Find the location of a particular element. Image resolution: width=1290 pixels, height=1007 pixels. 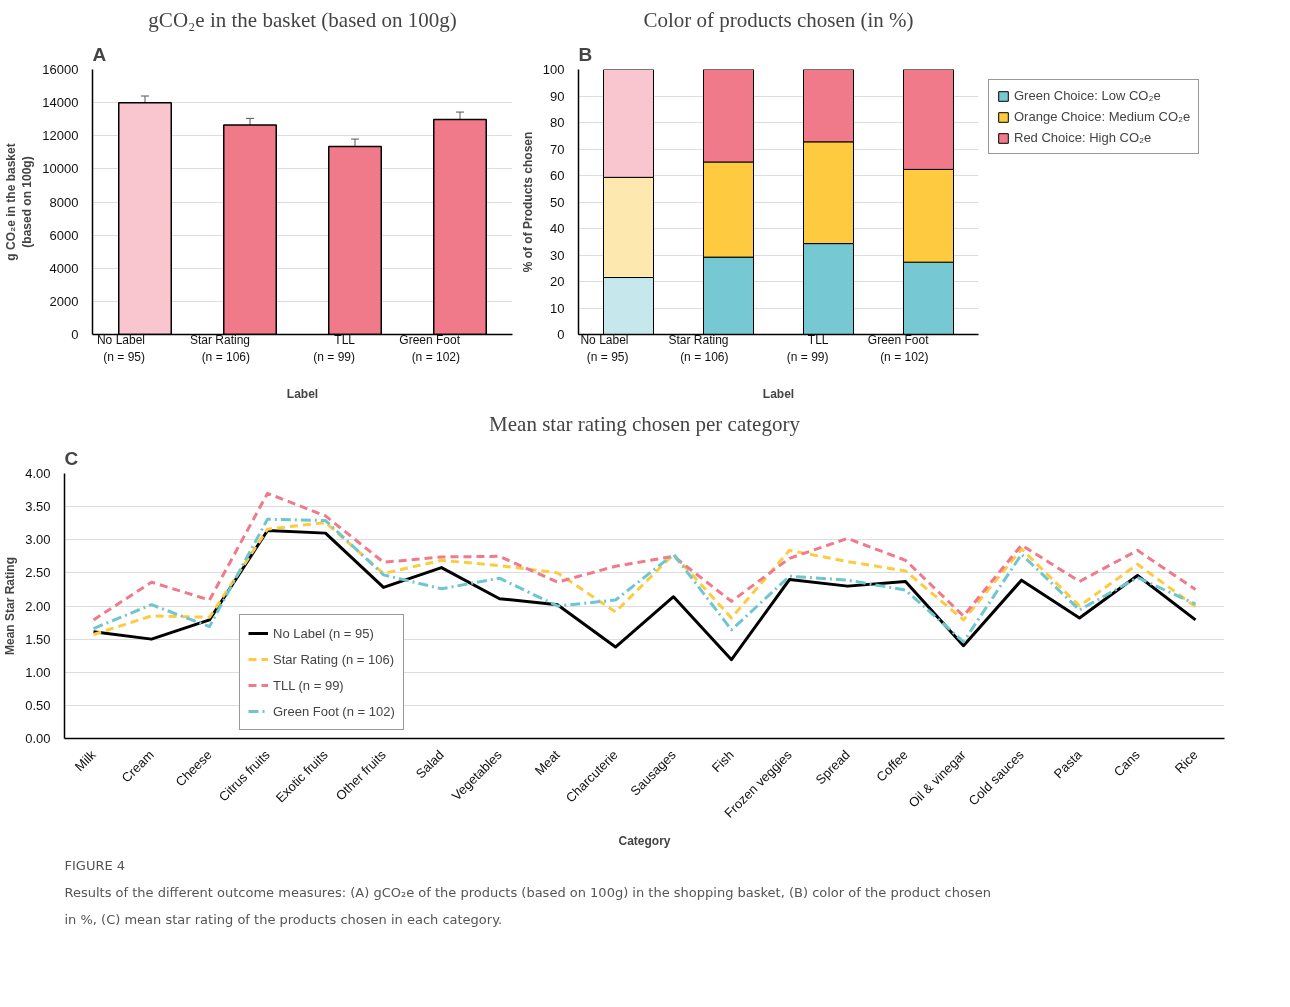

y-tick-label: 0.50 is located at coordinates (38, 705).